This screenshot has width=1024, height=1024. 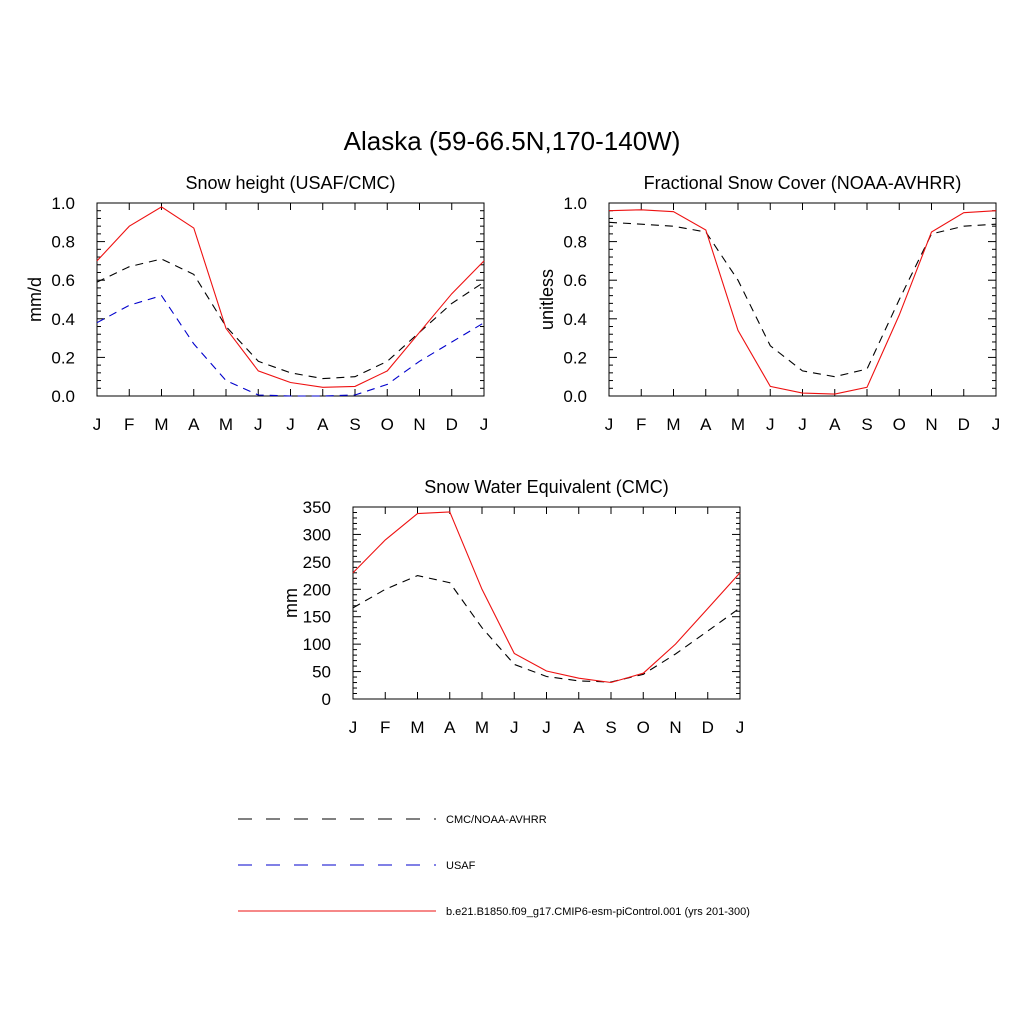 I want to click on figure-title: Alaska (59-66.5N,170-140W), so click(x=512, y=141).